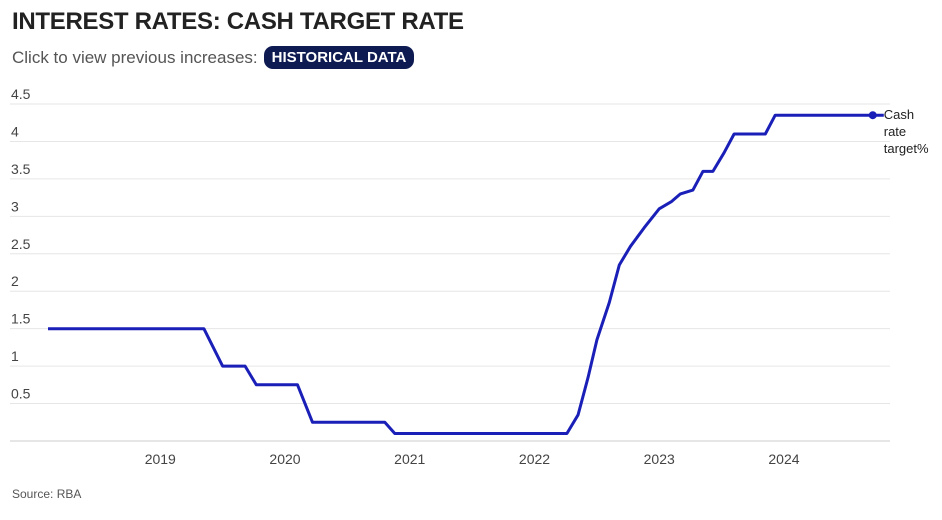 Image resolution: width=942 pixels, height=520 pixels. What do you see at coordinates (534, 459) in the screenshot?
I see `x-tick-label: 2022` at bounding box center [534, 459].